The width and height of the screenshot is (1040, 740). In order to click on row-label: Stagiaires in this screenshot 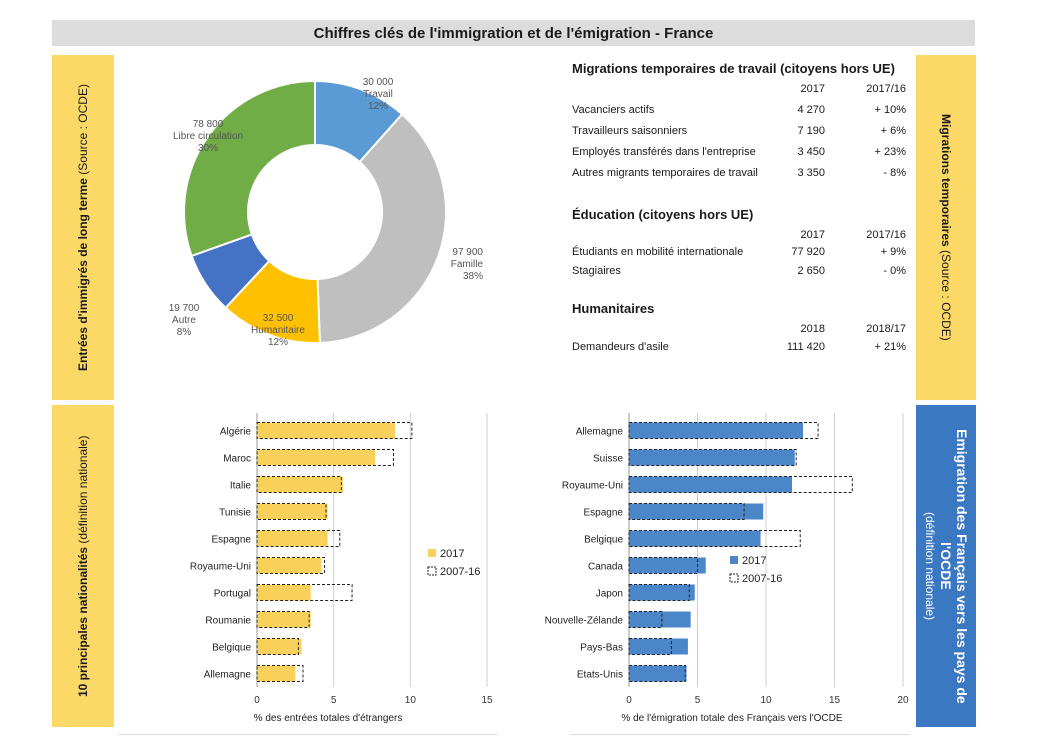, I will do `click(596, 271)`.